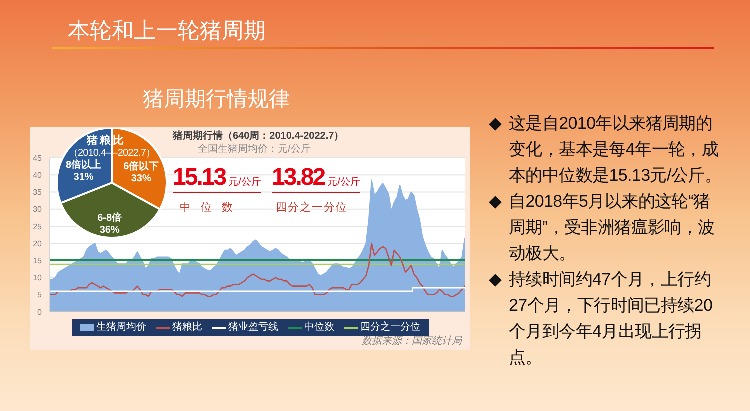  Describe the element at coordinates (319, 327) in the screenshot. I see `legend-label: 中位数` at that location.